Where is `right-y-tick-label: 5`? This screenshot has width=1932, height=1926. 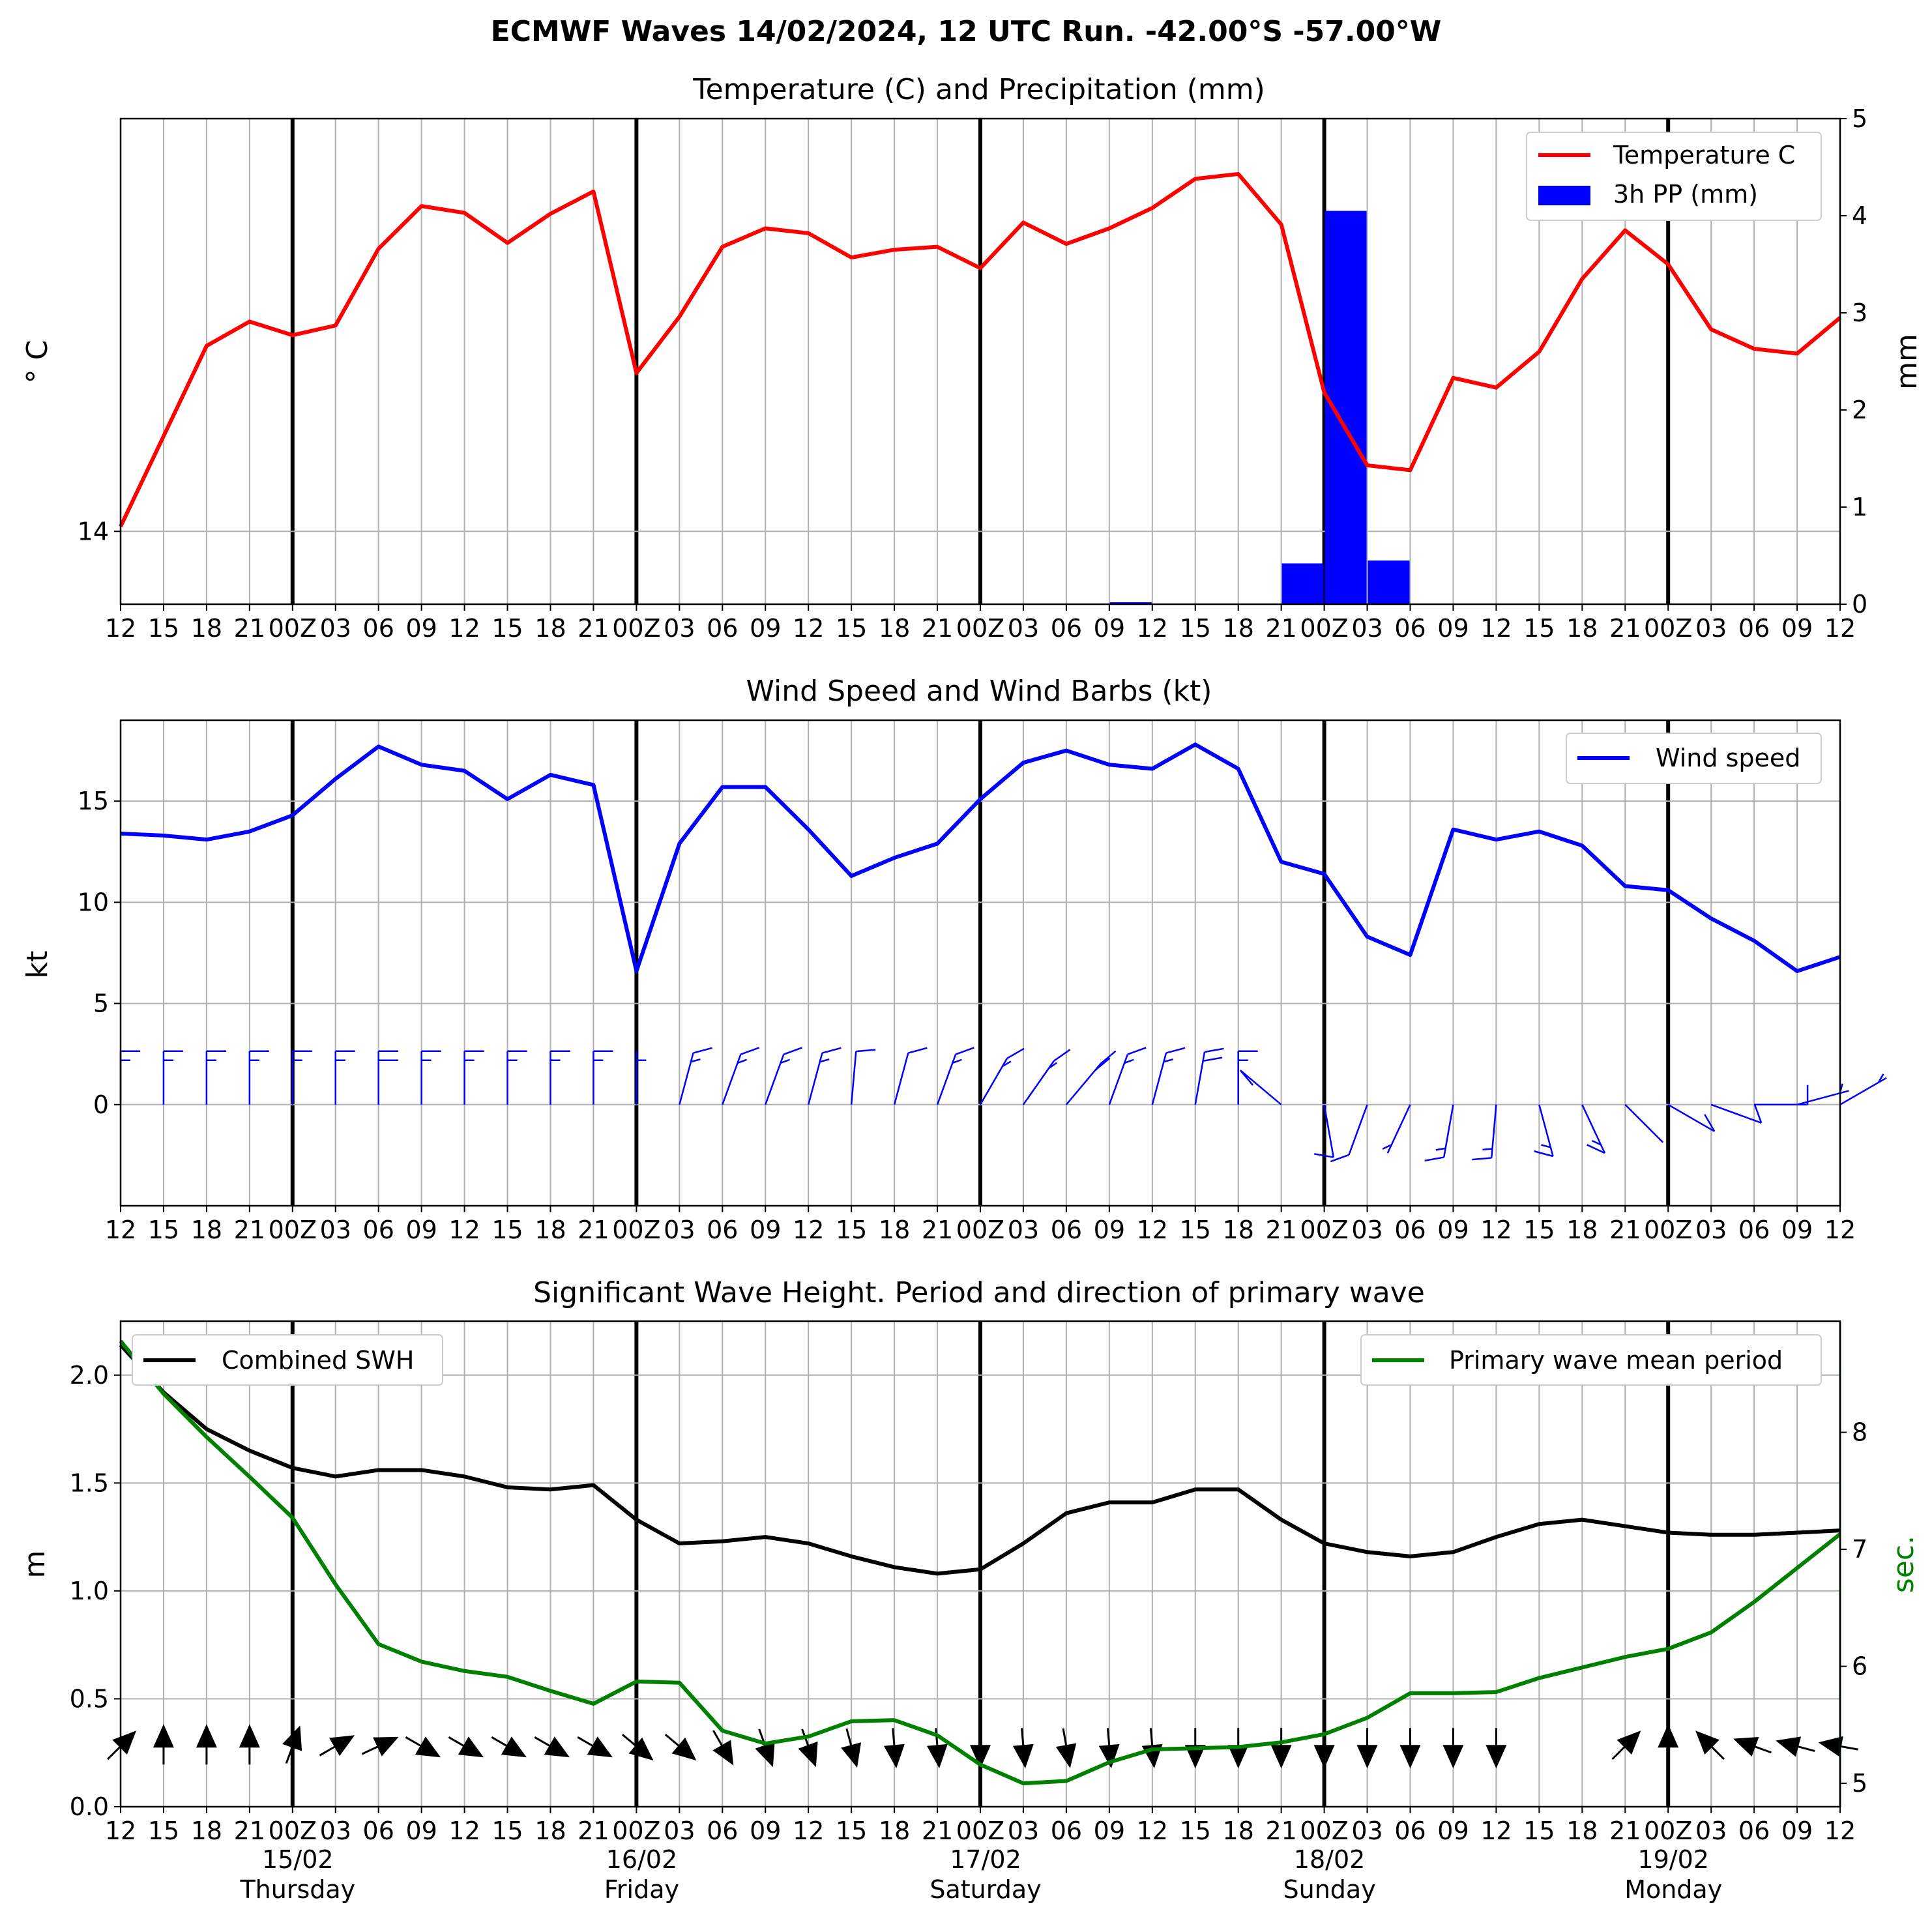
right-y-tick-label: 5 is located at coordinates (1860, 118).